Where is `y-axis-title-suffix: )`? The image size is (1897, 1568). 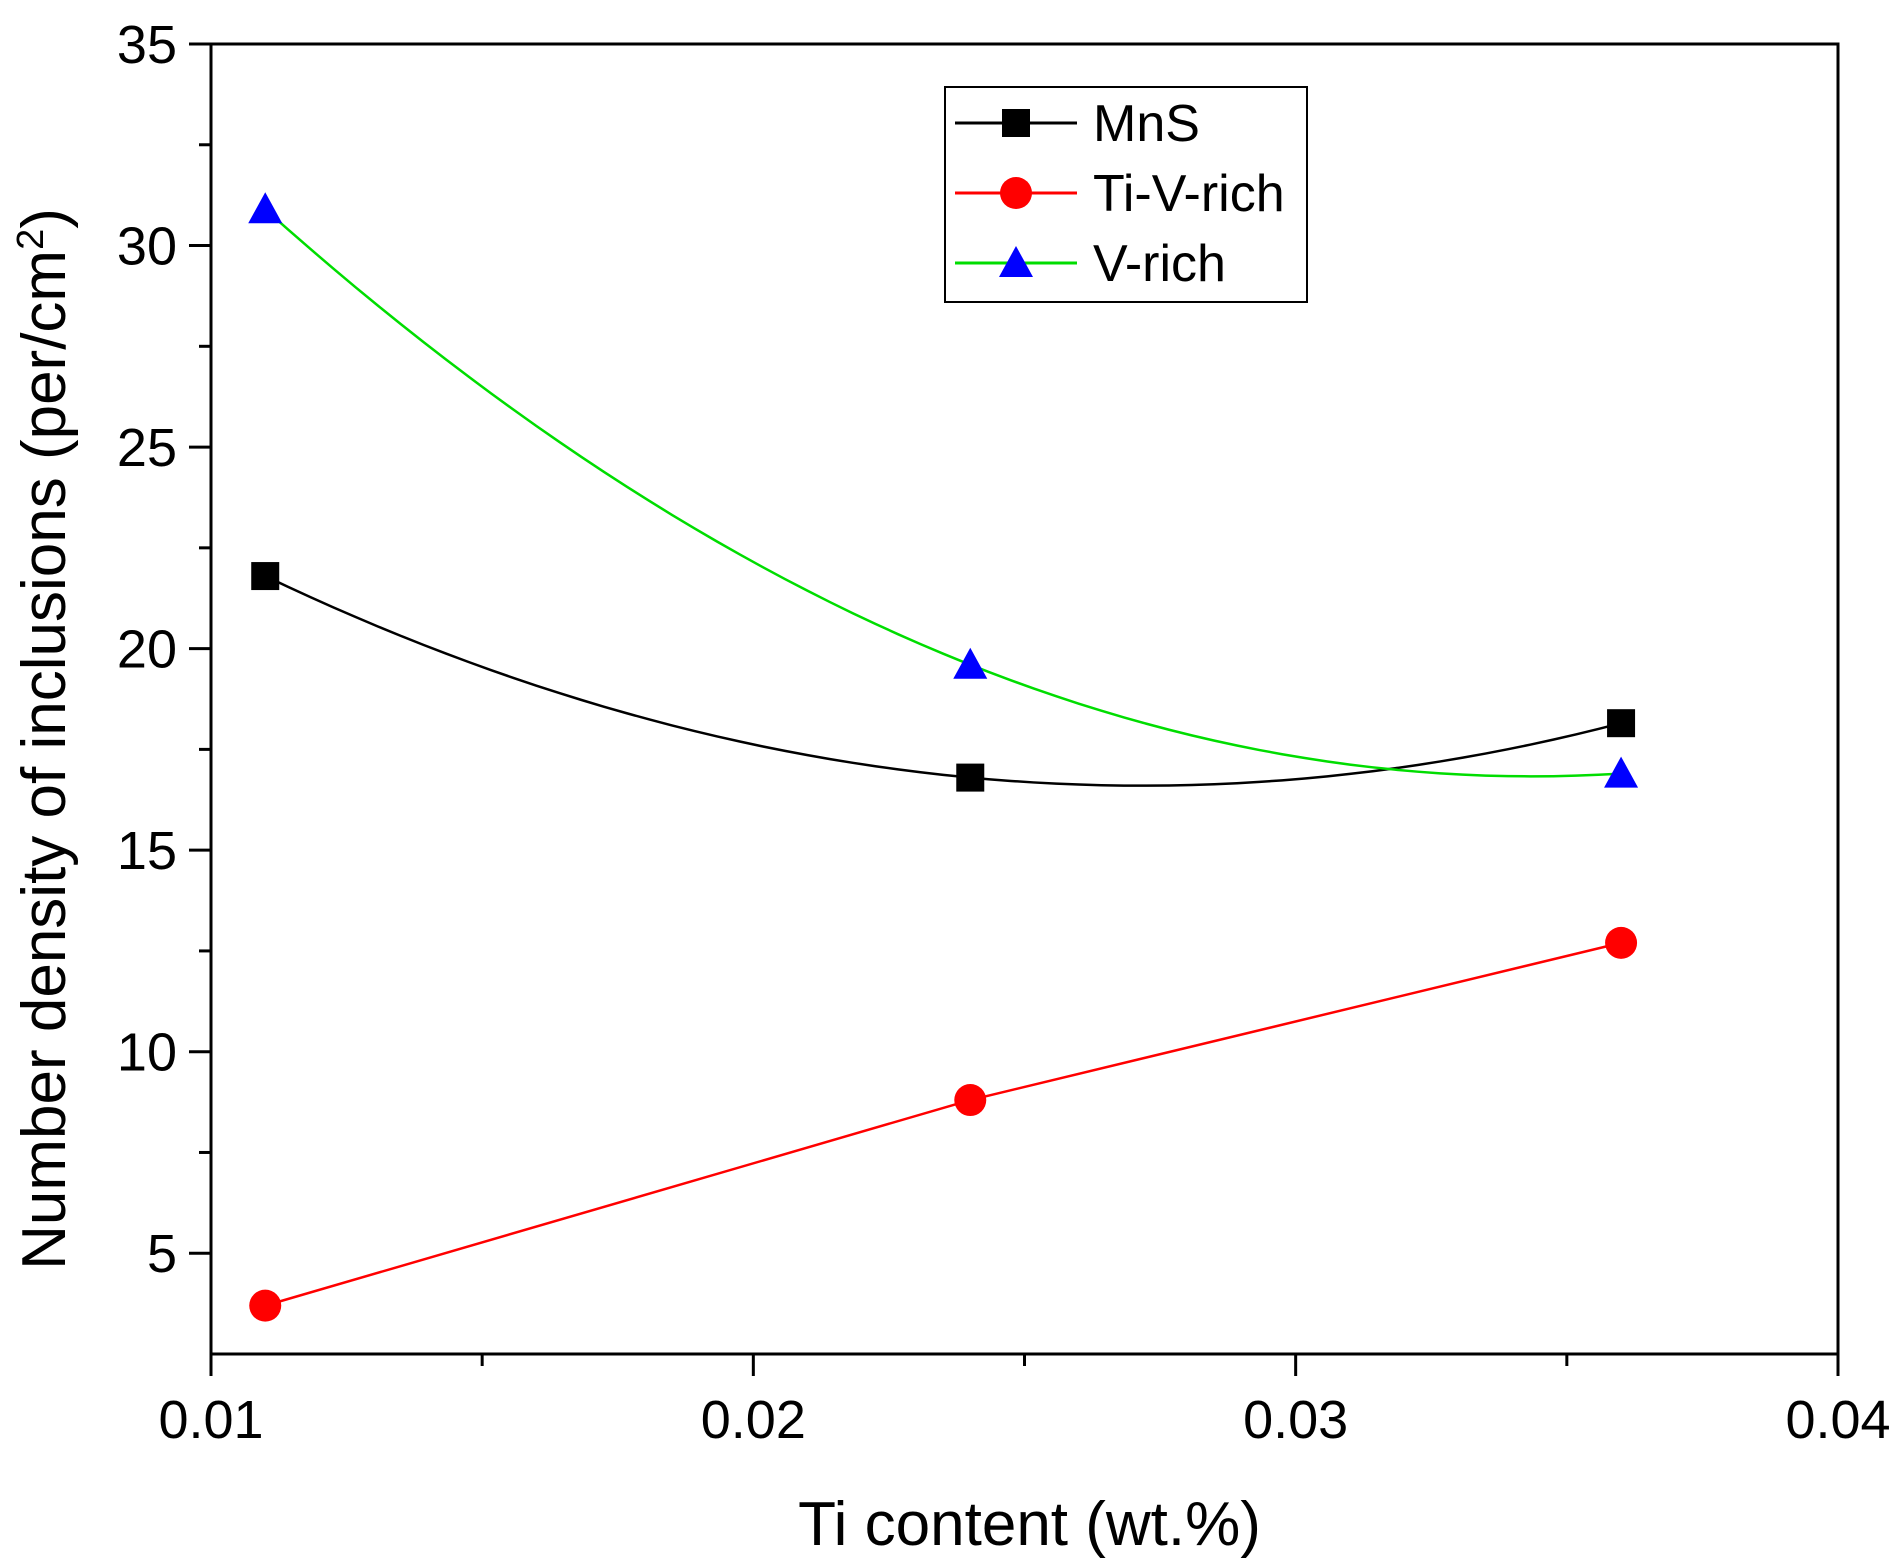
y-axis-title-suffix: ) is located at coordinates (44, 218).